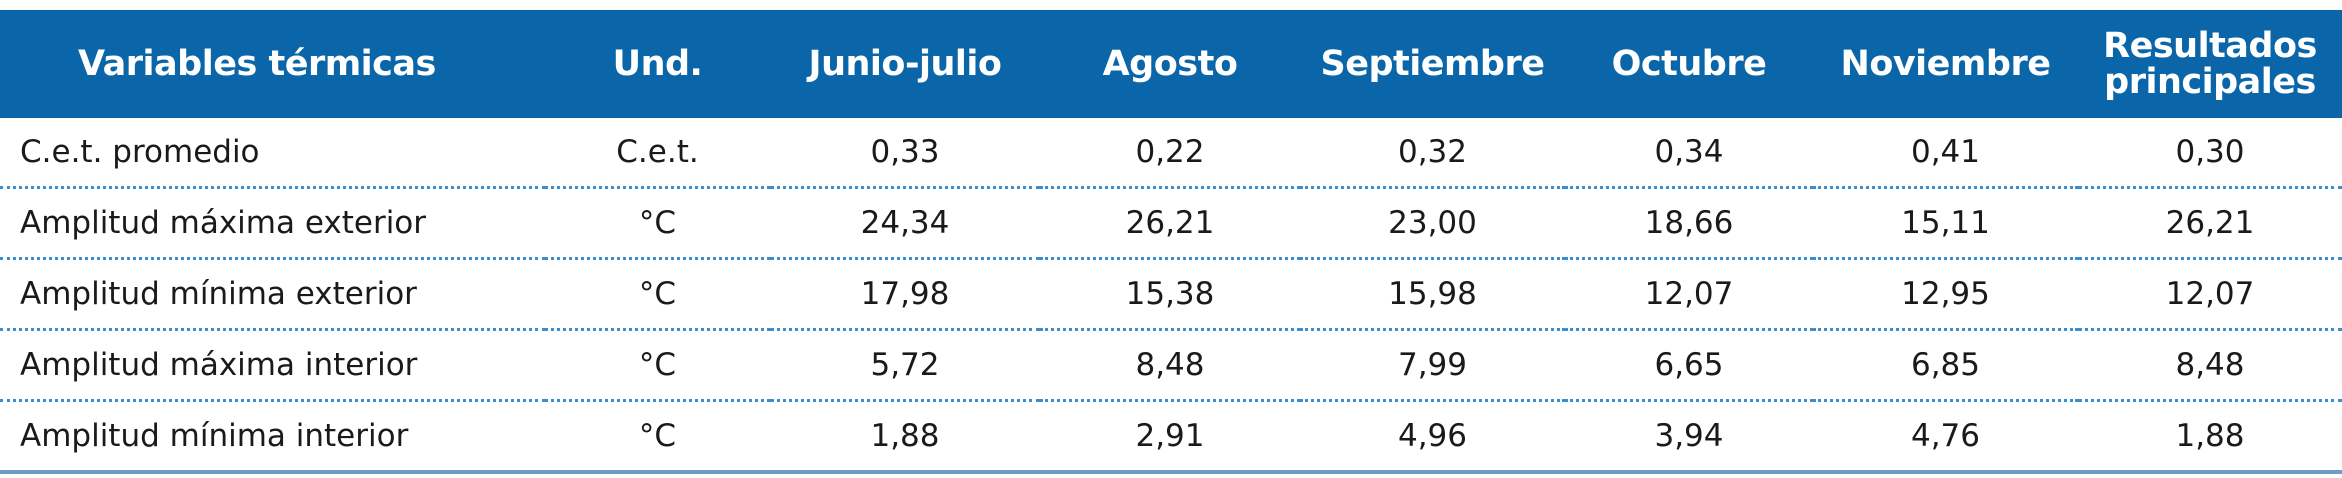 This screenshot has width=2342, height=478. I want to click on cell-octubre: 18,66, so click(1689, 223).